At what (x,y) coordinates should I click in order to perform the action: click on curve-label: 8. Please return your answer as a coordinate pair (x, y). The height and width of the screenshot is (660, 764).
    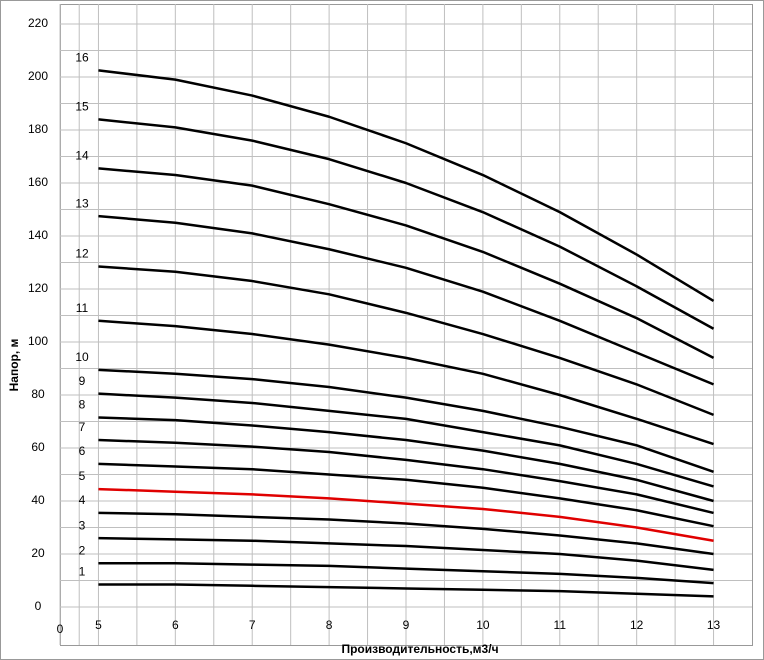
    Looking at the image, I should click on (82, 405).